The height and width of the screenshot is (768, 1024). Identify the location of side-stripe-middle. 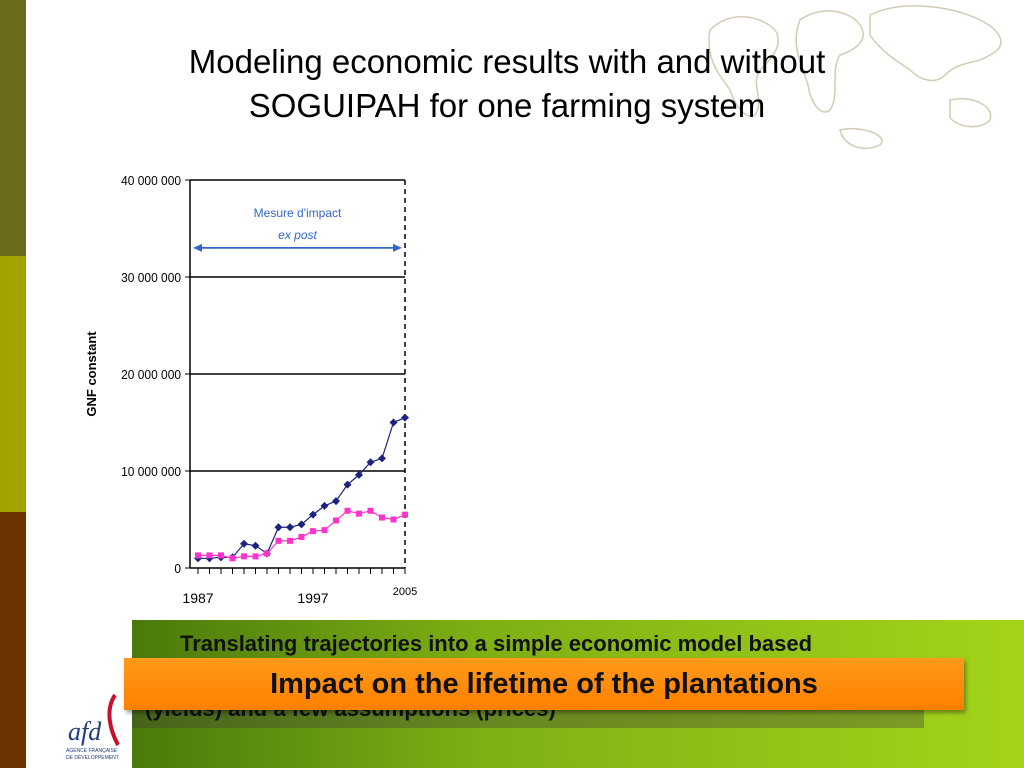
(13, 384).